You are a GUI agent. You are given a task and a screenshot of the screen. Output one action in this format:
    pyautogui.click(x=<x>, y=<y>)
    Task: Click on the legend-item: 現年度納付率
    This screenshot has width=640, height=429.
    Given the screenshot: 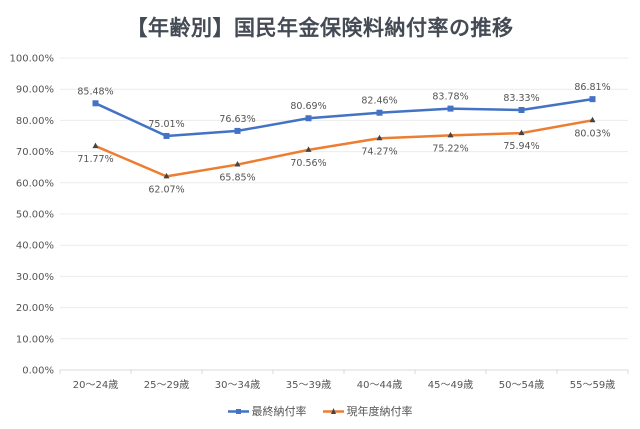 What is the action you would take?
    pyautogui.click(x=367, y=411)
    